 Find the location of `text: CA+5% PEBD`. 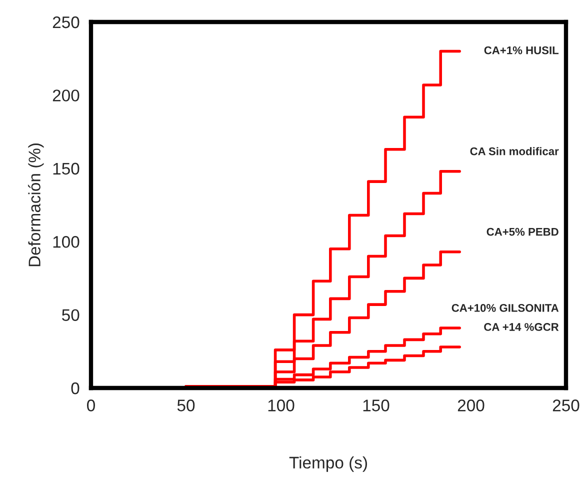

text: CA+5% PEBD is located at coordinates (522, 232).